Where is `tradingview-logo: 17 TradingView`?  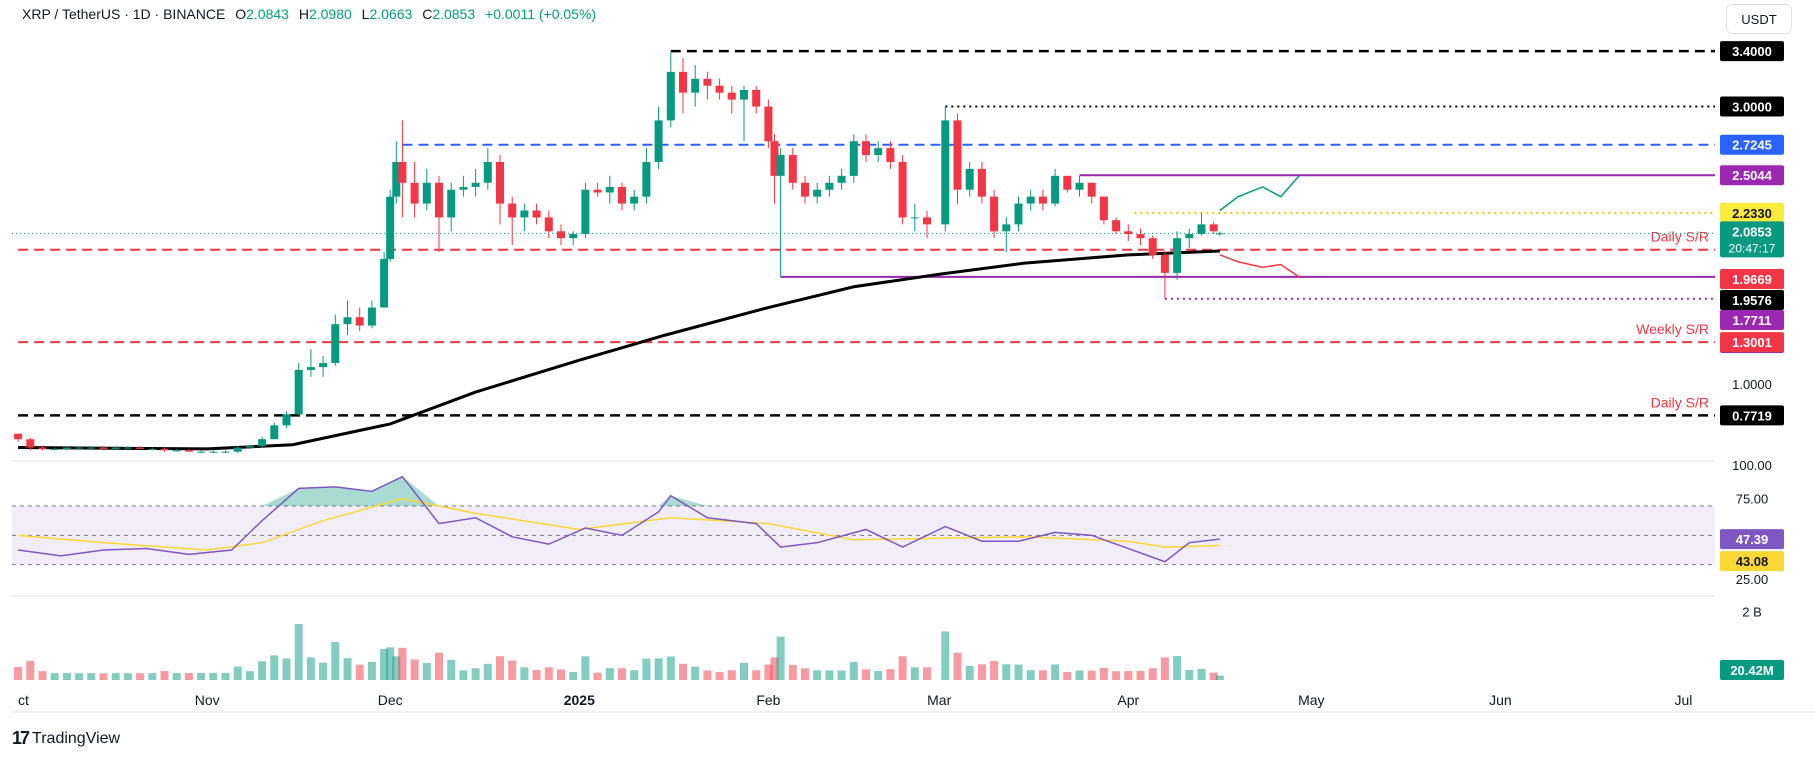
tradingview-logo: 17 TradingView is located at coordinates (66, 738).